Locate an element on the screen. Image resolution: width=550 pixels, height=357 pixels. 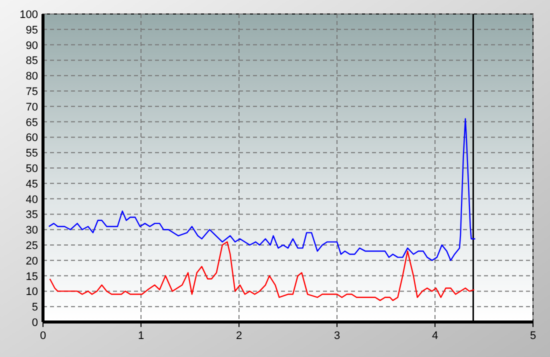
x-tick-label: 1 is located at coordinates (141, 336).